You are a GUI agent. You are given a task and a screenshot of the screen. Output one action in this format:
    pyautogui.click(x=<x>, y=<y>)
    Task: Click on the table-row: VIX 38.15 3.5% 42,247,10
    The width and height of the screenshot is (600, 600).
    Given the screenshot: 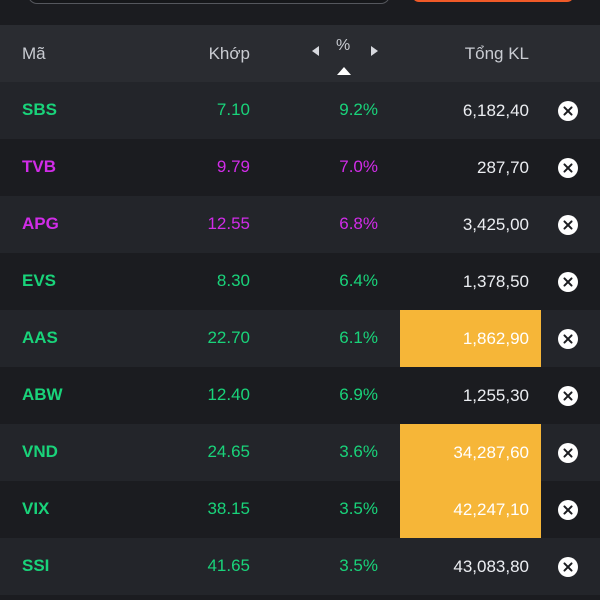 What is the action you would take?
    pyautogui.click(x=300, y=509)
    